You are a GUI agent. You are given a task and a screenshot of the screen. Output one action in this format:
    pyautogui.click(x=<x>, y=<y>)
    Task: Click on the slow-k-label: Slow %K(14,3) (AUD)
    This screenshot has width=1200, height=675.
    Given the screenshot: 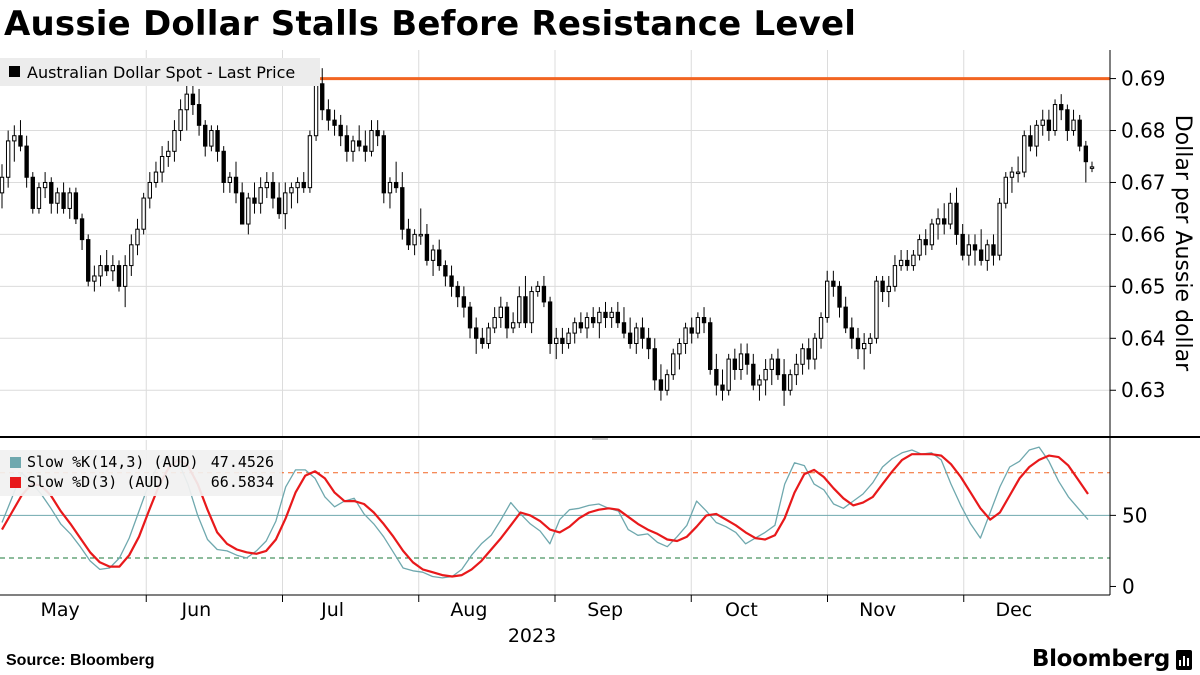 What is the action you would take?
    pyautogui.click(x=113, y=462)
    